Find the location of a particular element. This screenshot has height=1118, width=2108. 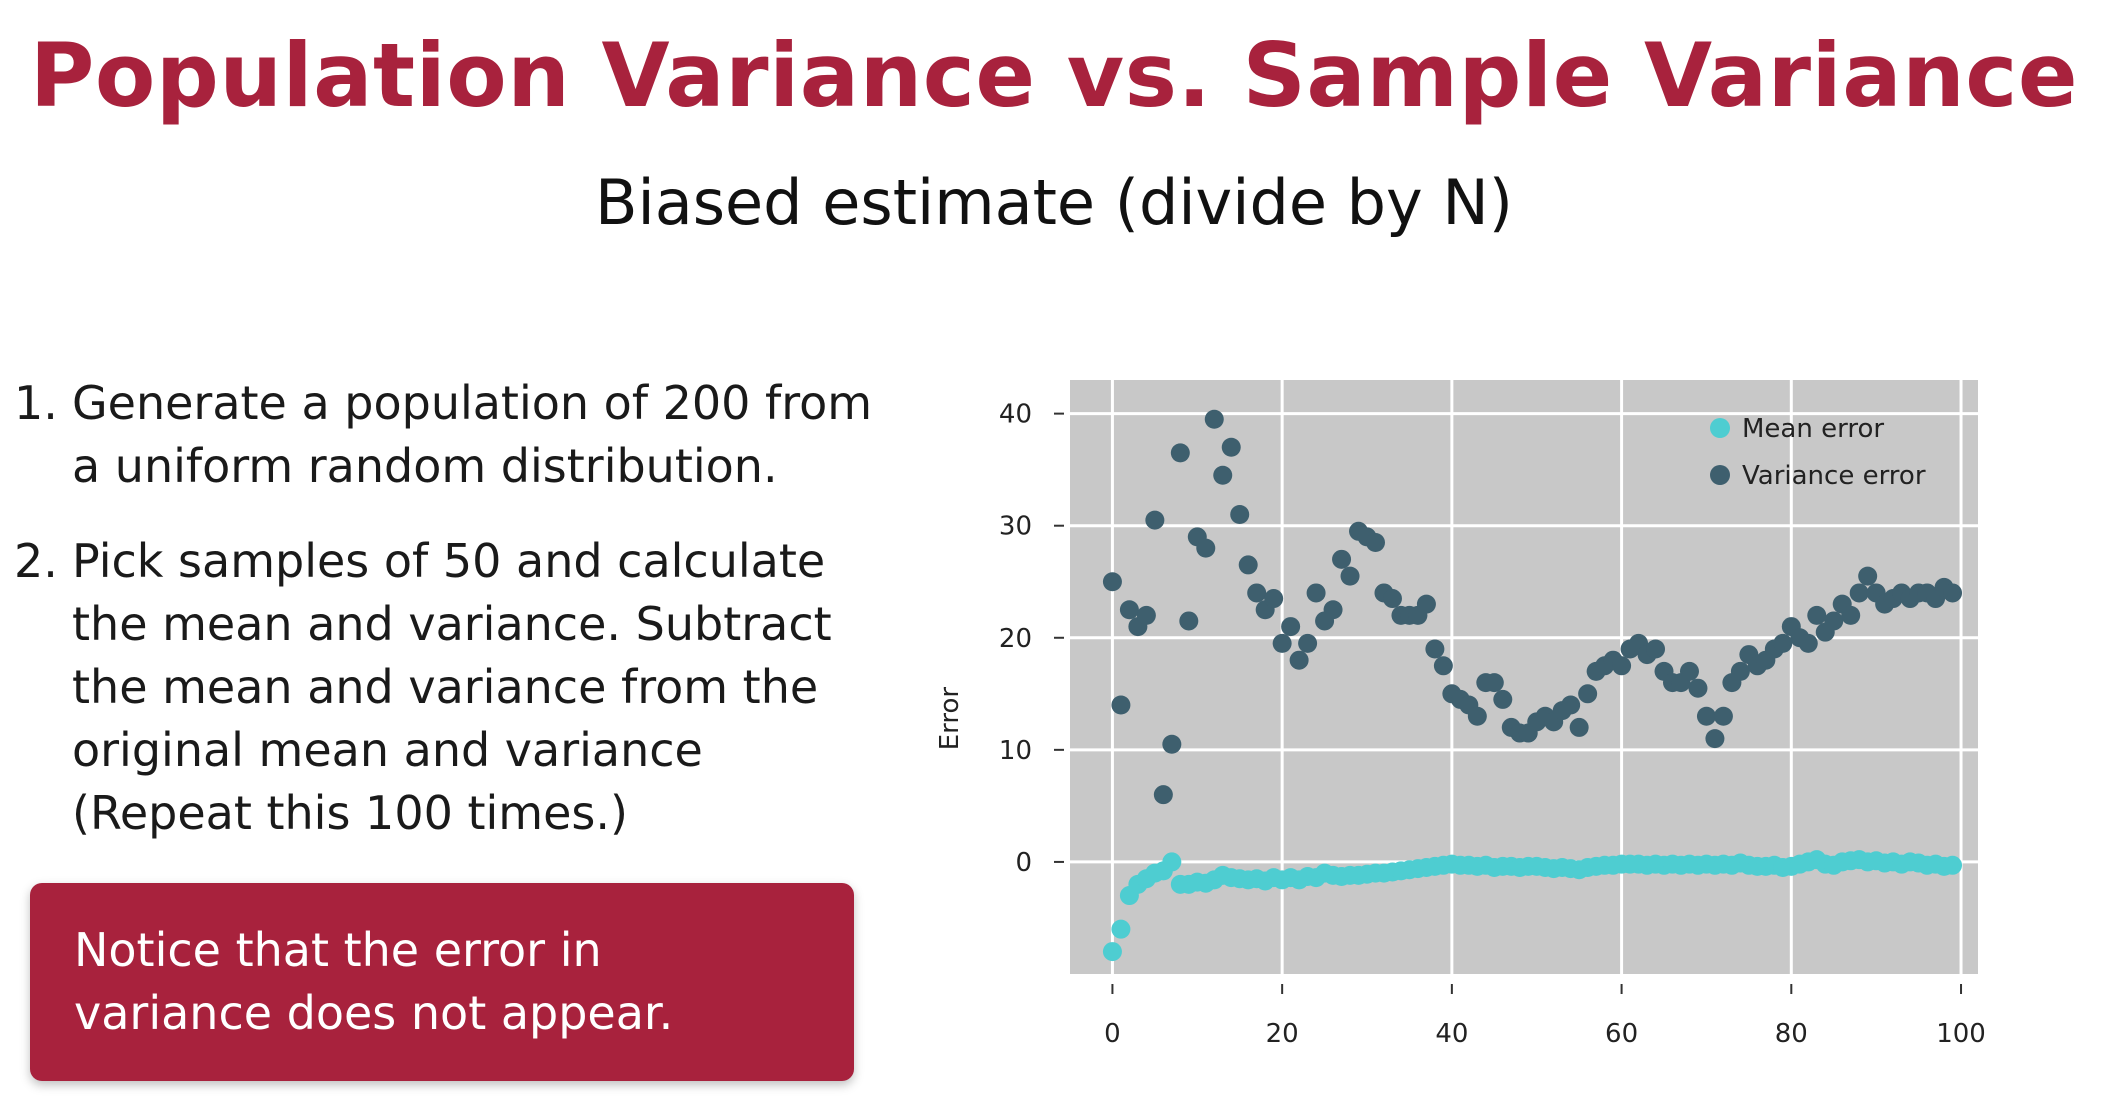

legend-label-mean-error: Mean error is located at coordinates (1813, 429).